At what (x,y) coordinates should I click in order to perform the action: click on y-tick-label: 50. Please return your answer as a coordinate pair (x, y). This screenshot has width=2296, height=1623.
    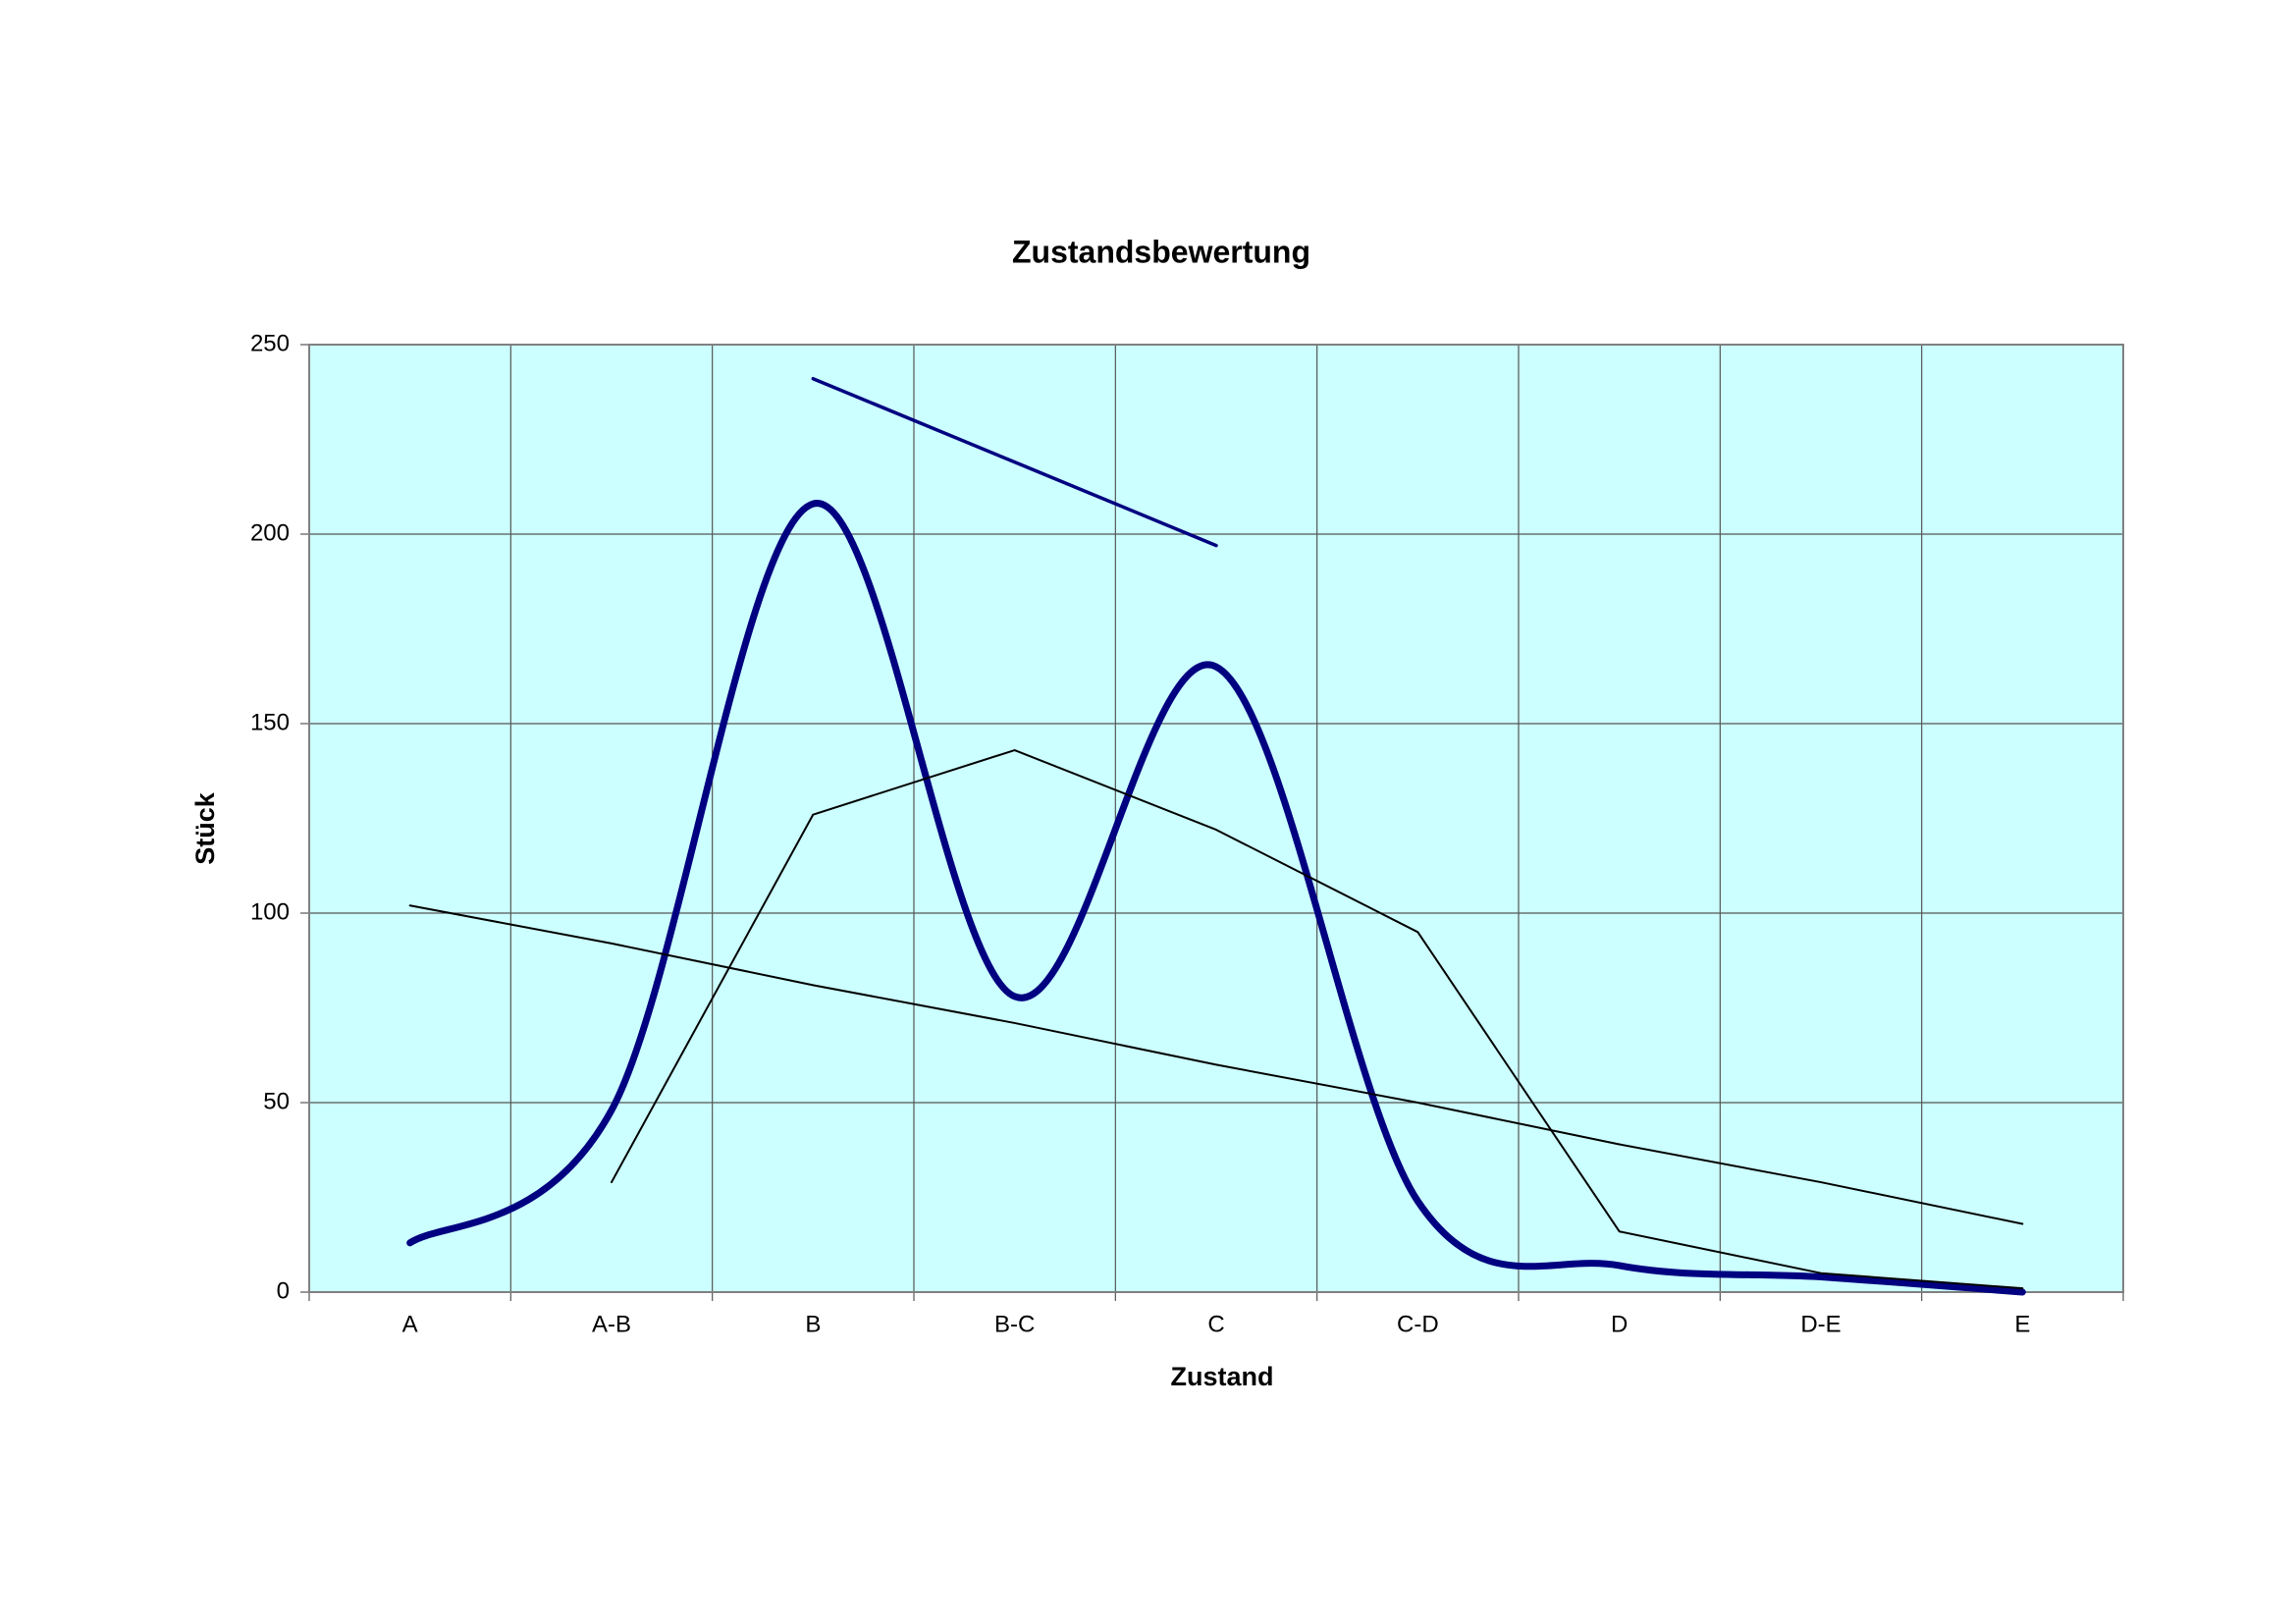
    Looking at the image, I should click on (276, 1101).